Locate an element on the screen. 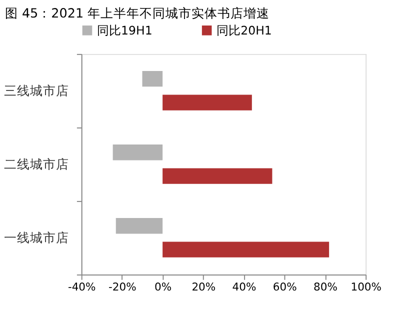 The height and width of the screenshot is (321, 396). y-tick-label: 二线城市店 is located at coordinates (37, 164).